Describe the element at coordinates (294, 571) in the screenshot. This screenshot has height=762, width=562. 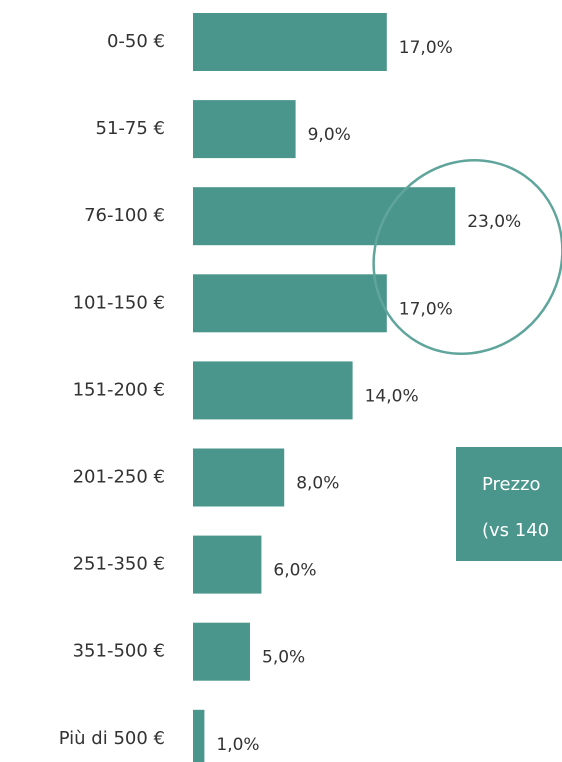
I see `value-label: 6,0%` at that location.